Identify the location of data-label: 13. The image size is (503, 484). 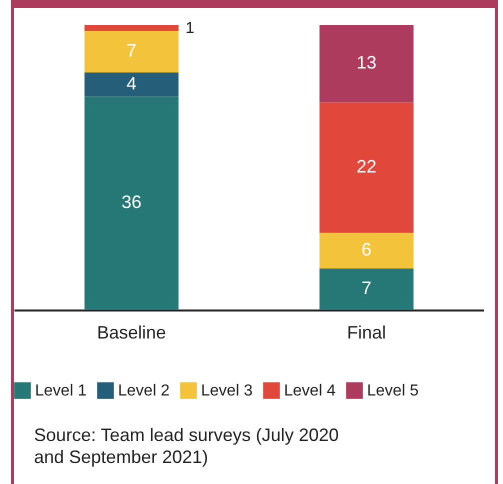
(366, 62).